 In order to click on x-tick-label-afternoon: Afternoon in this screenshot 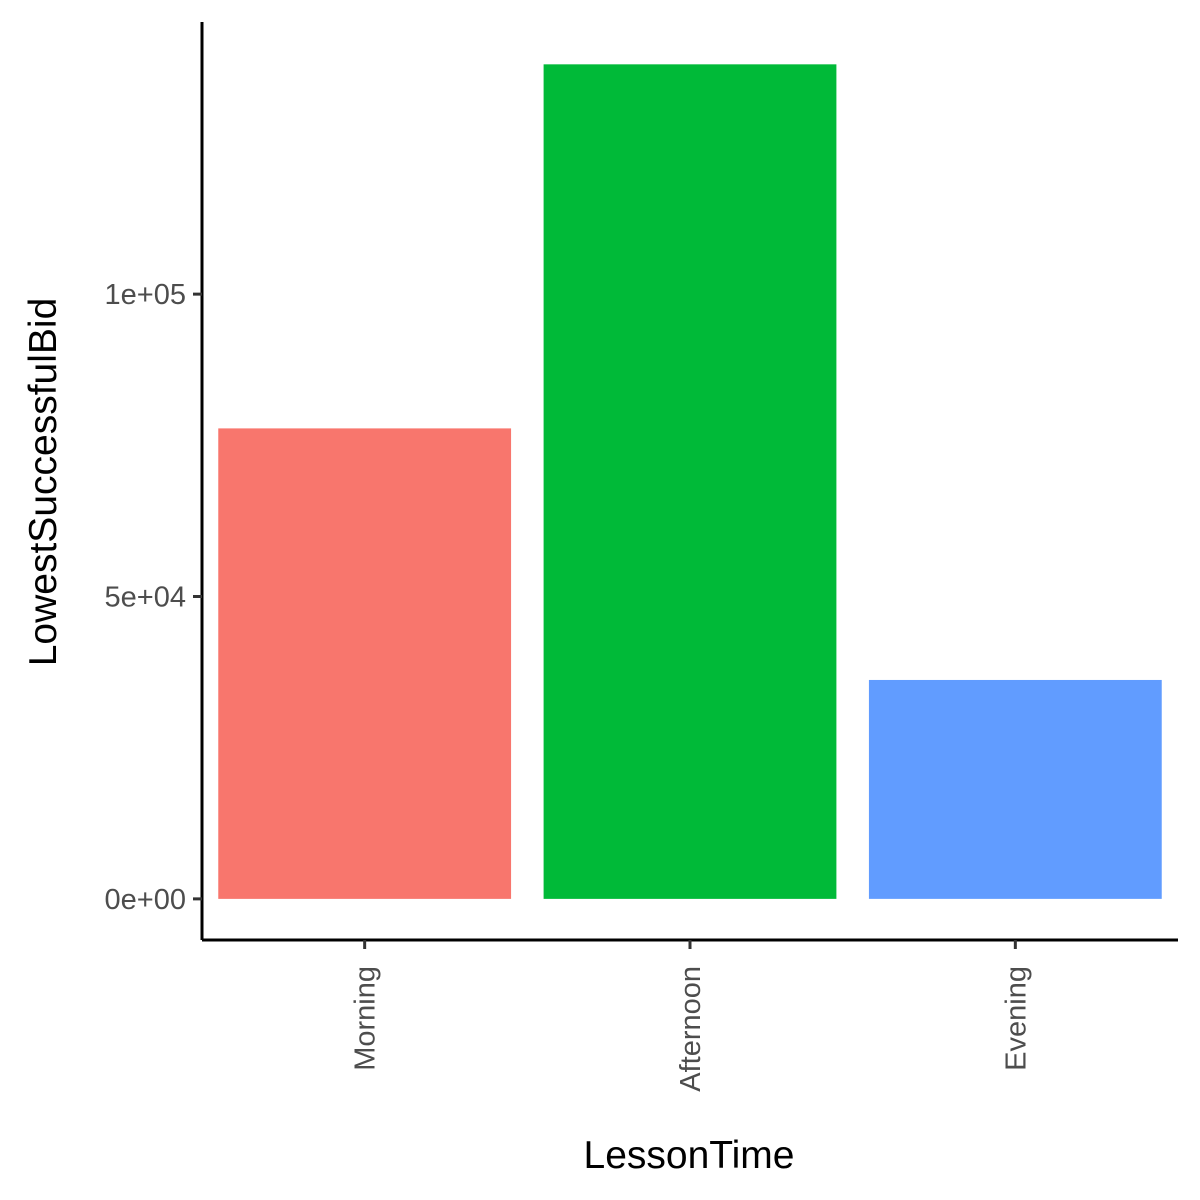, I will do `click(691, 1029)`.